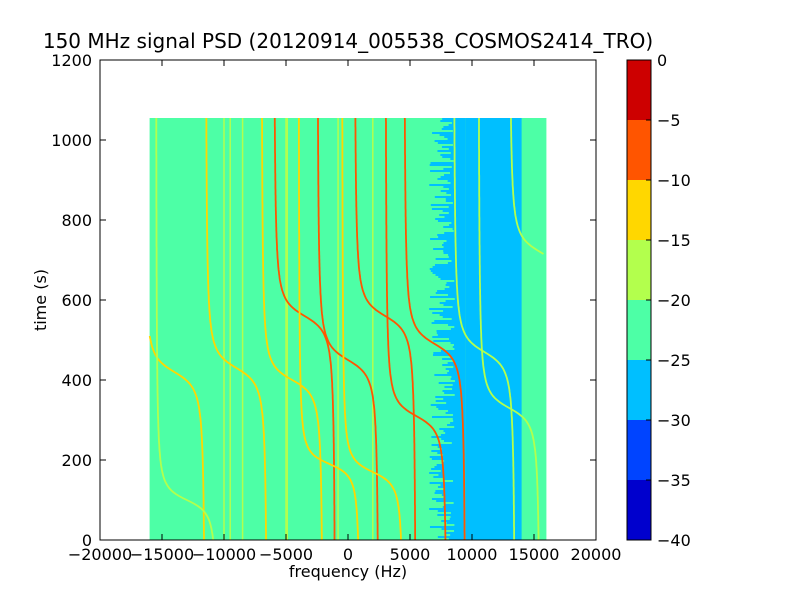 This screenshot has height=600, width=800. Describe the element at coordinates (674, 180) in the screenshot. I see `colorbar-tick-label: −10` at that location.